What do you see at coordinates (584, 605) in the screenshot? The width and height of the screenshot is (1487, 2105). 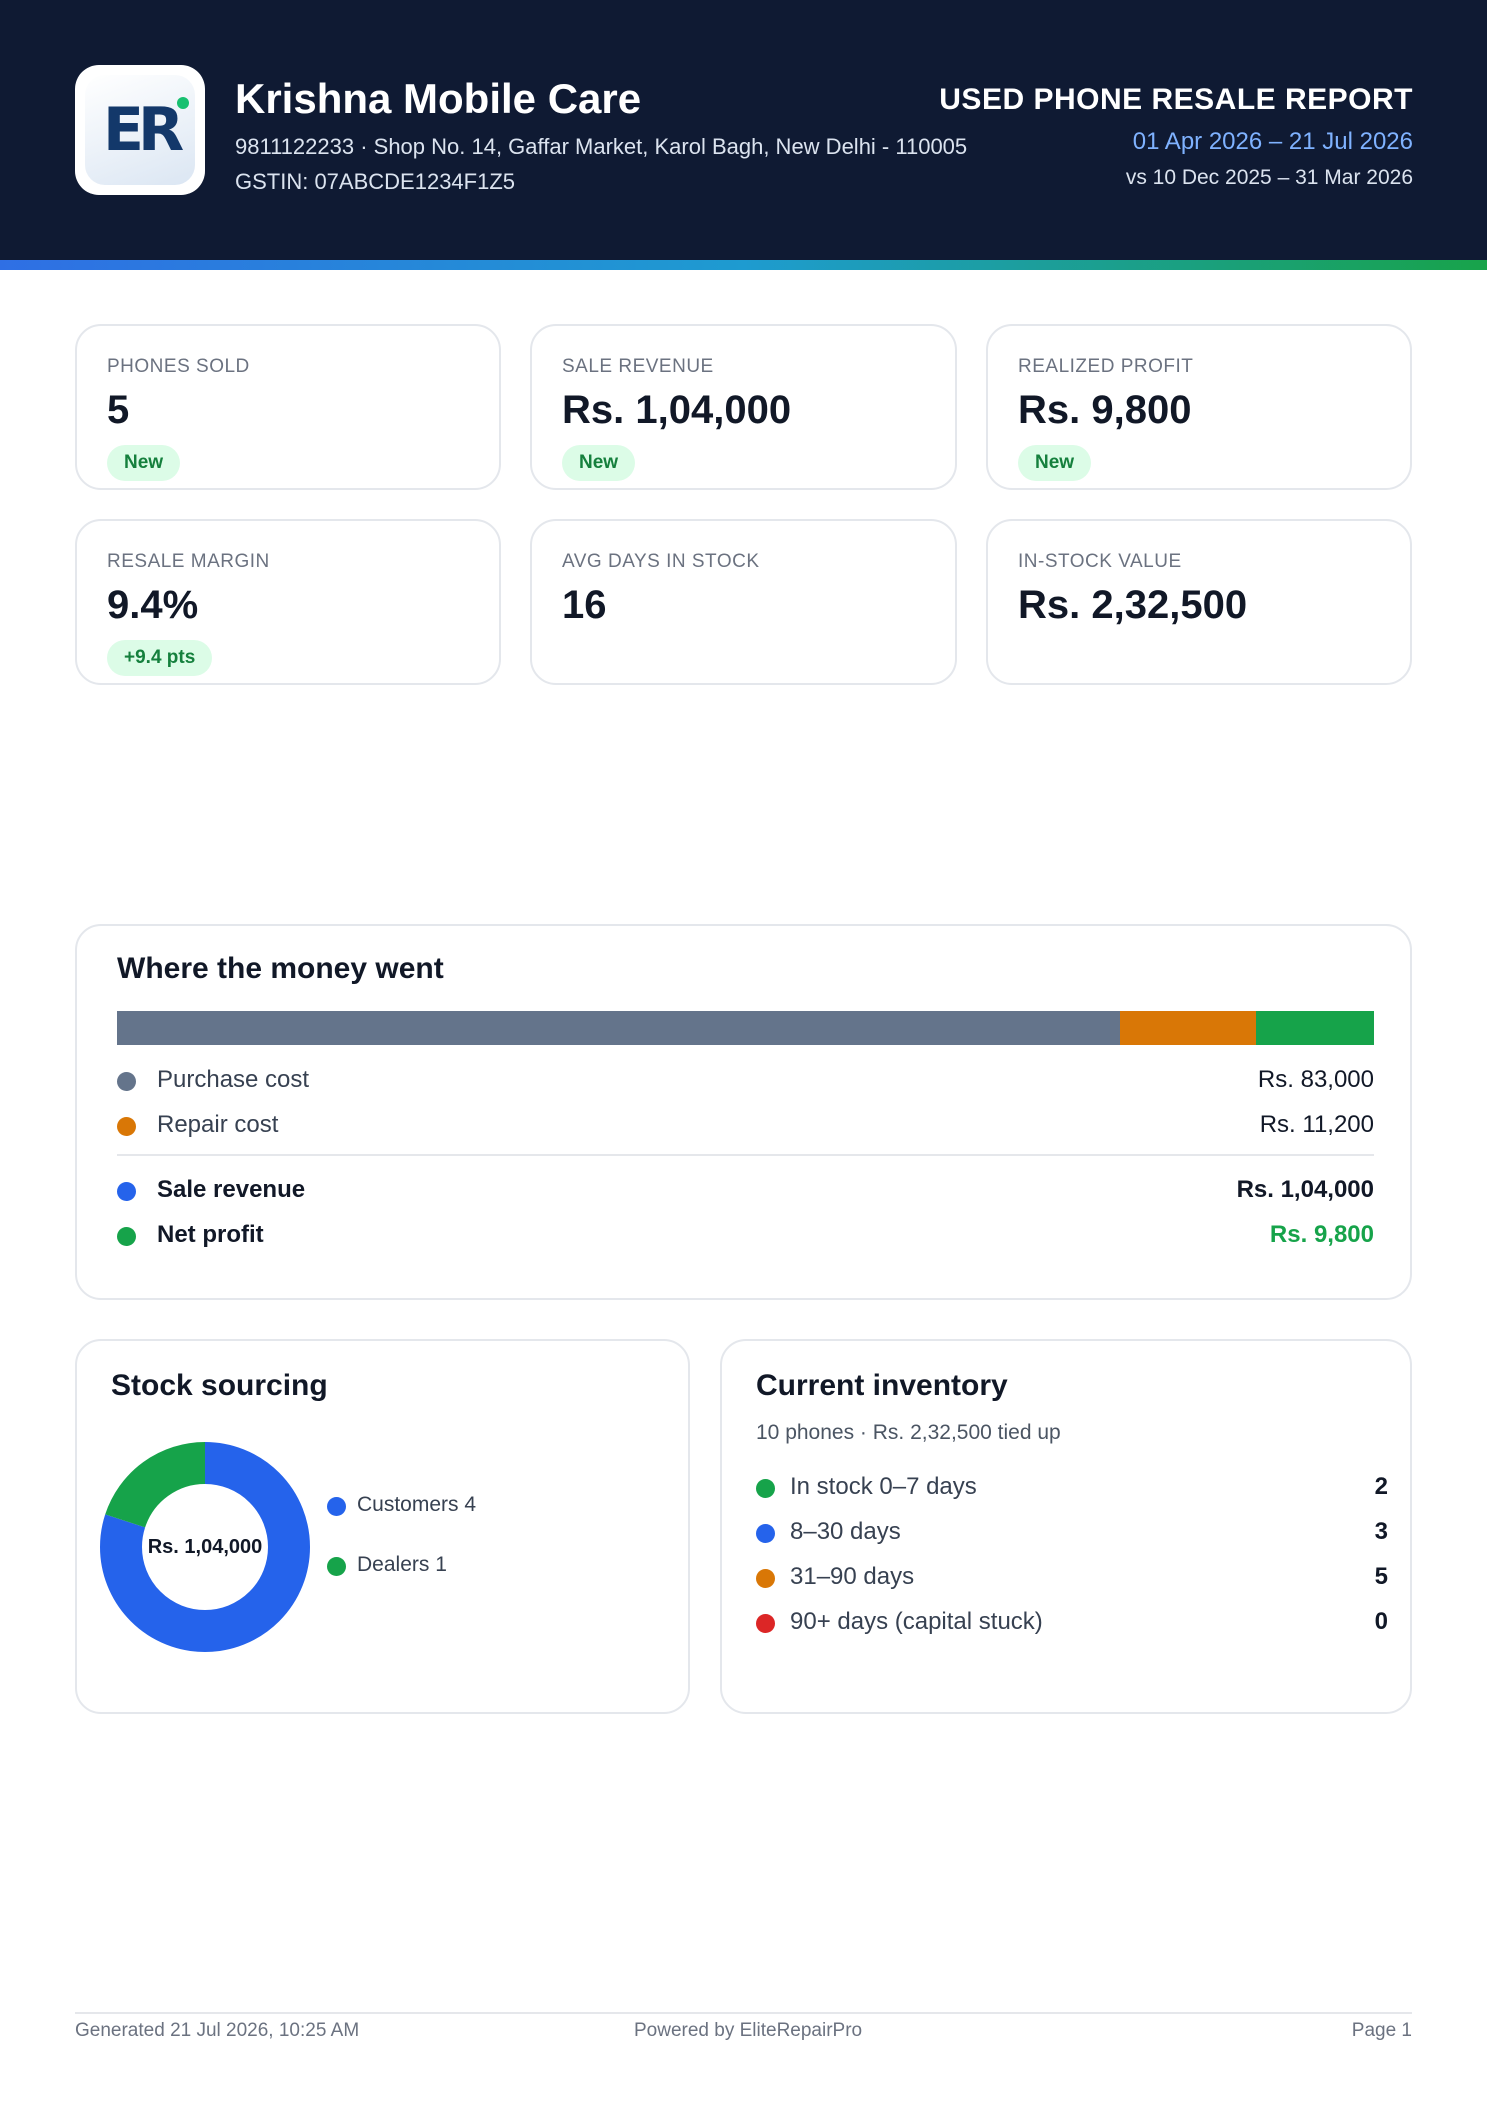 I see `kpi-value: 16` at bounding box center [584, 605].